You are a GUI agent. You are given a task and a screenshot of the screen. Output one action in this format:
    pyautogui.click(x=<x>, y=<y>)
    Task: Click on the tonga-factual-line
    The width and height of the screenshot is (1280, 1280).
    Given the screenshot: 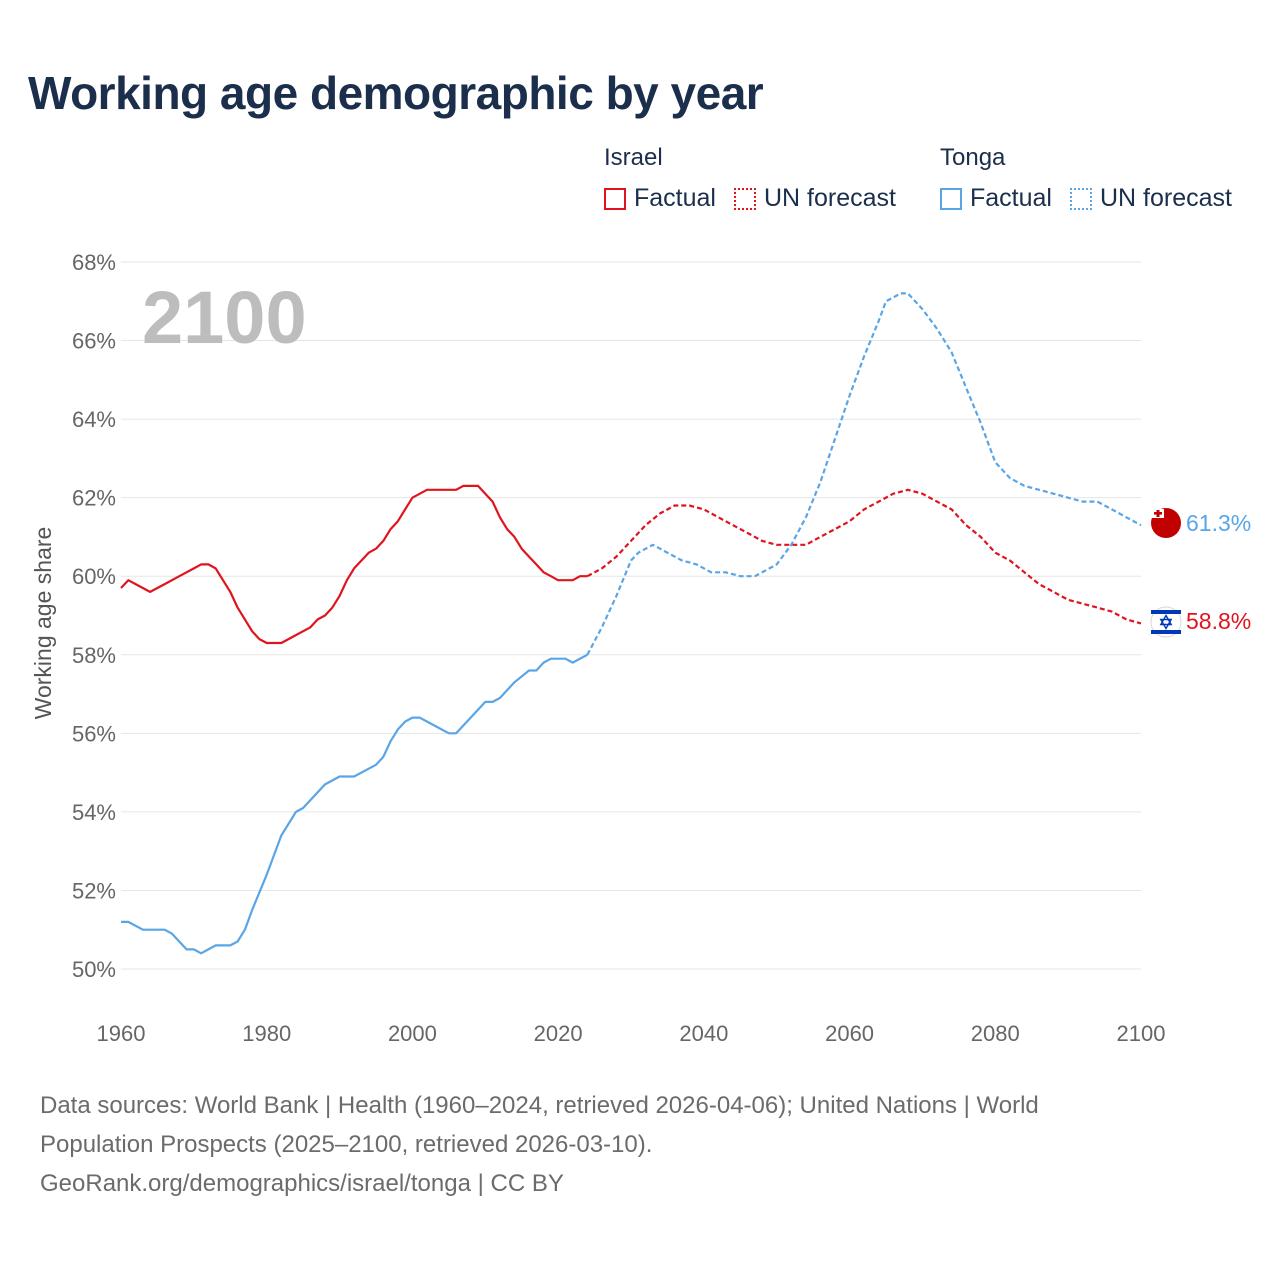 What is the action you would take?
    pyautogui.click(x=354, y=804)
    